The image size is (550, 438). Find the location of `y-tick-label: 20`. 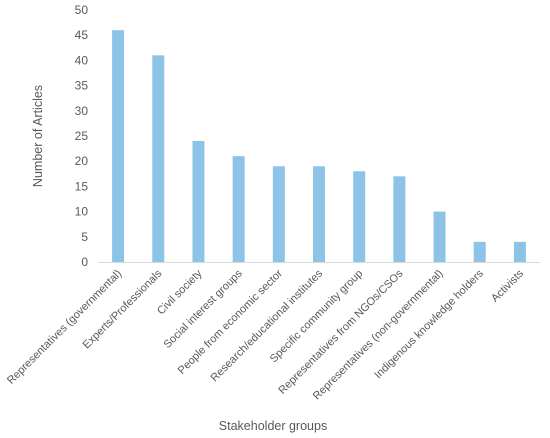

y-tick-label: 20 is located at coordinates (82, 161).